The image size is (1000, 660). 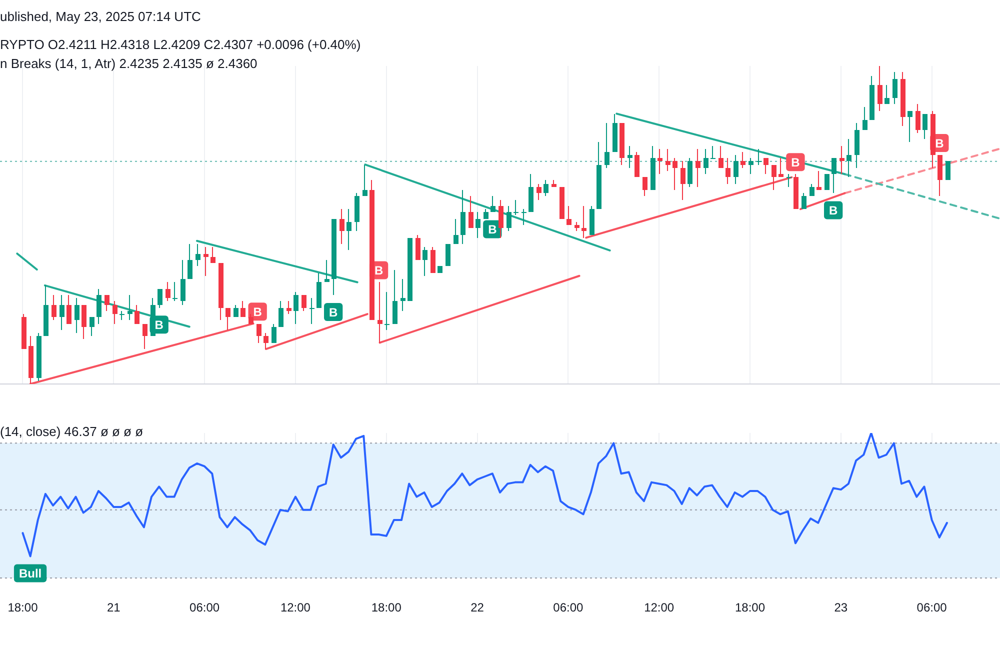 I want to click on annotation: Bull, so click(x=30, y=573).